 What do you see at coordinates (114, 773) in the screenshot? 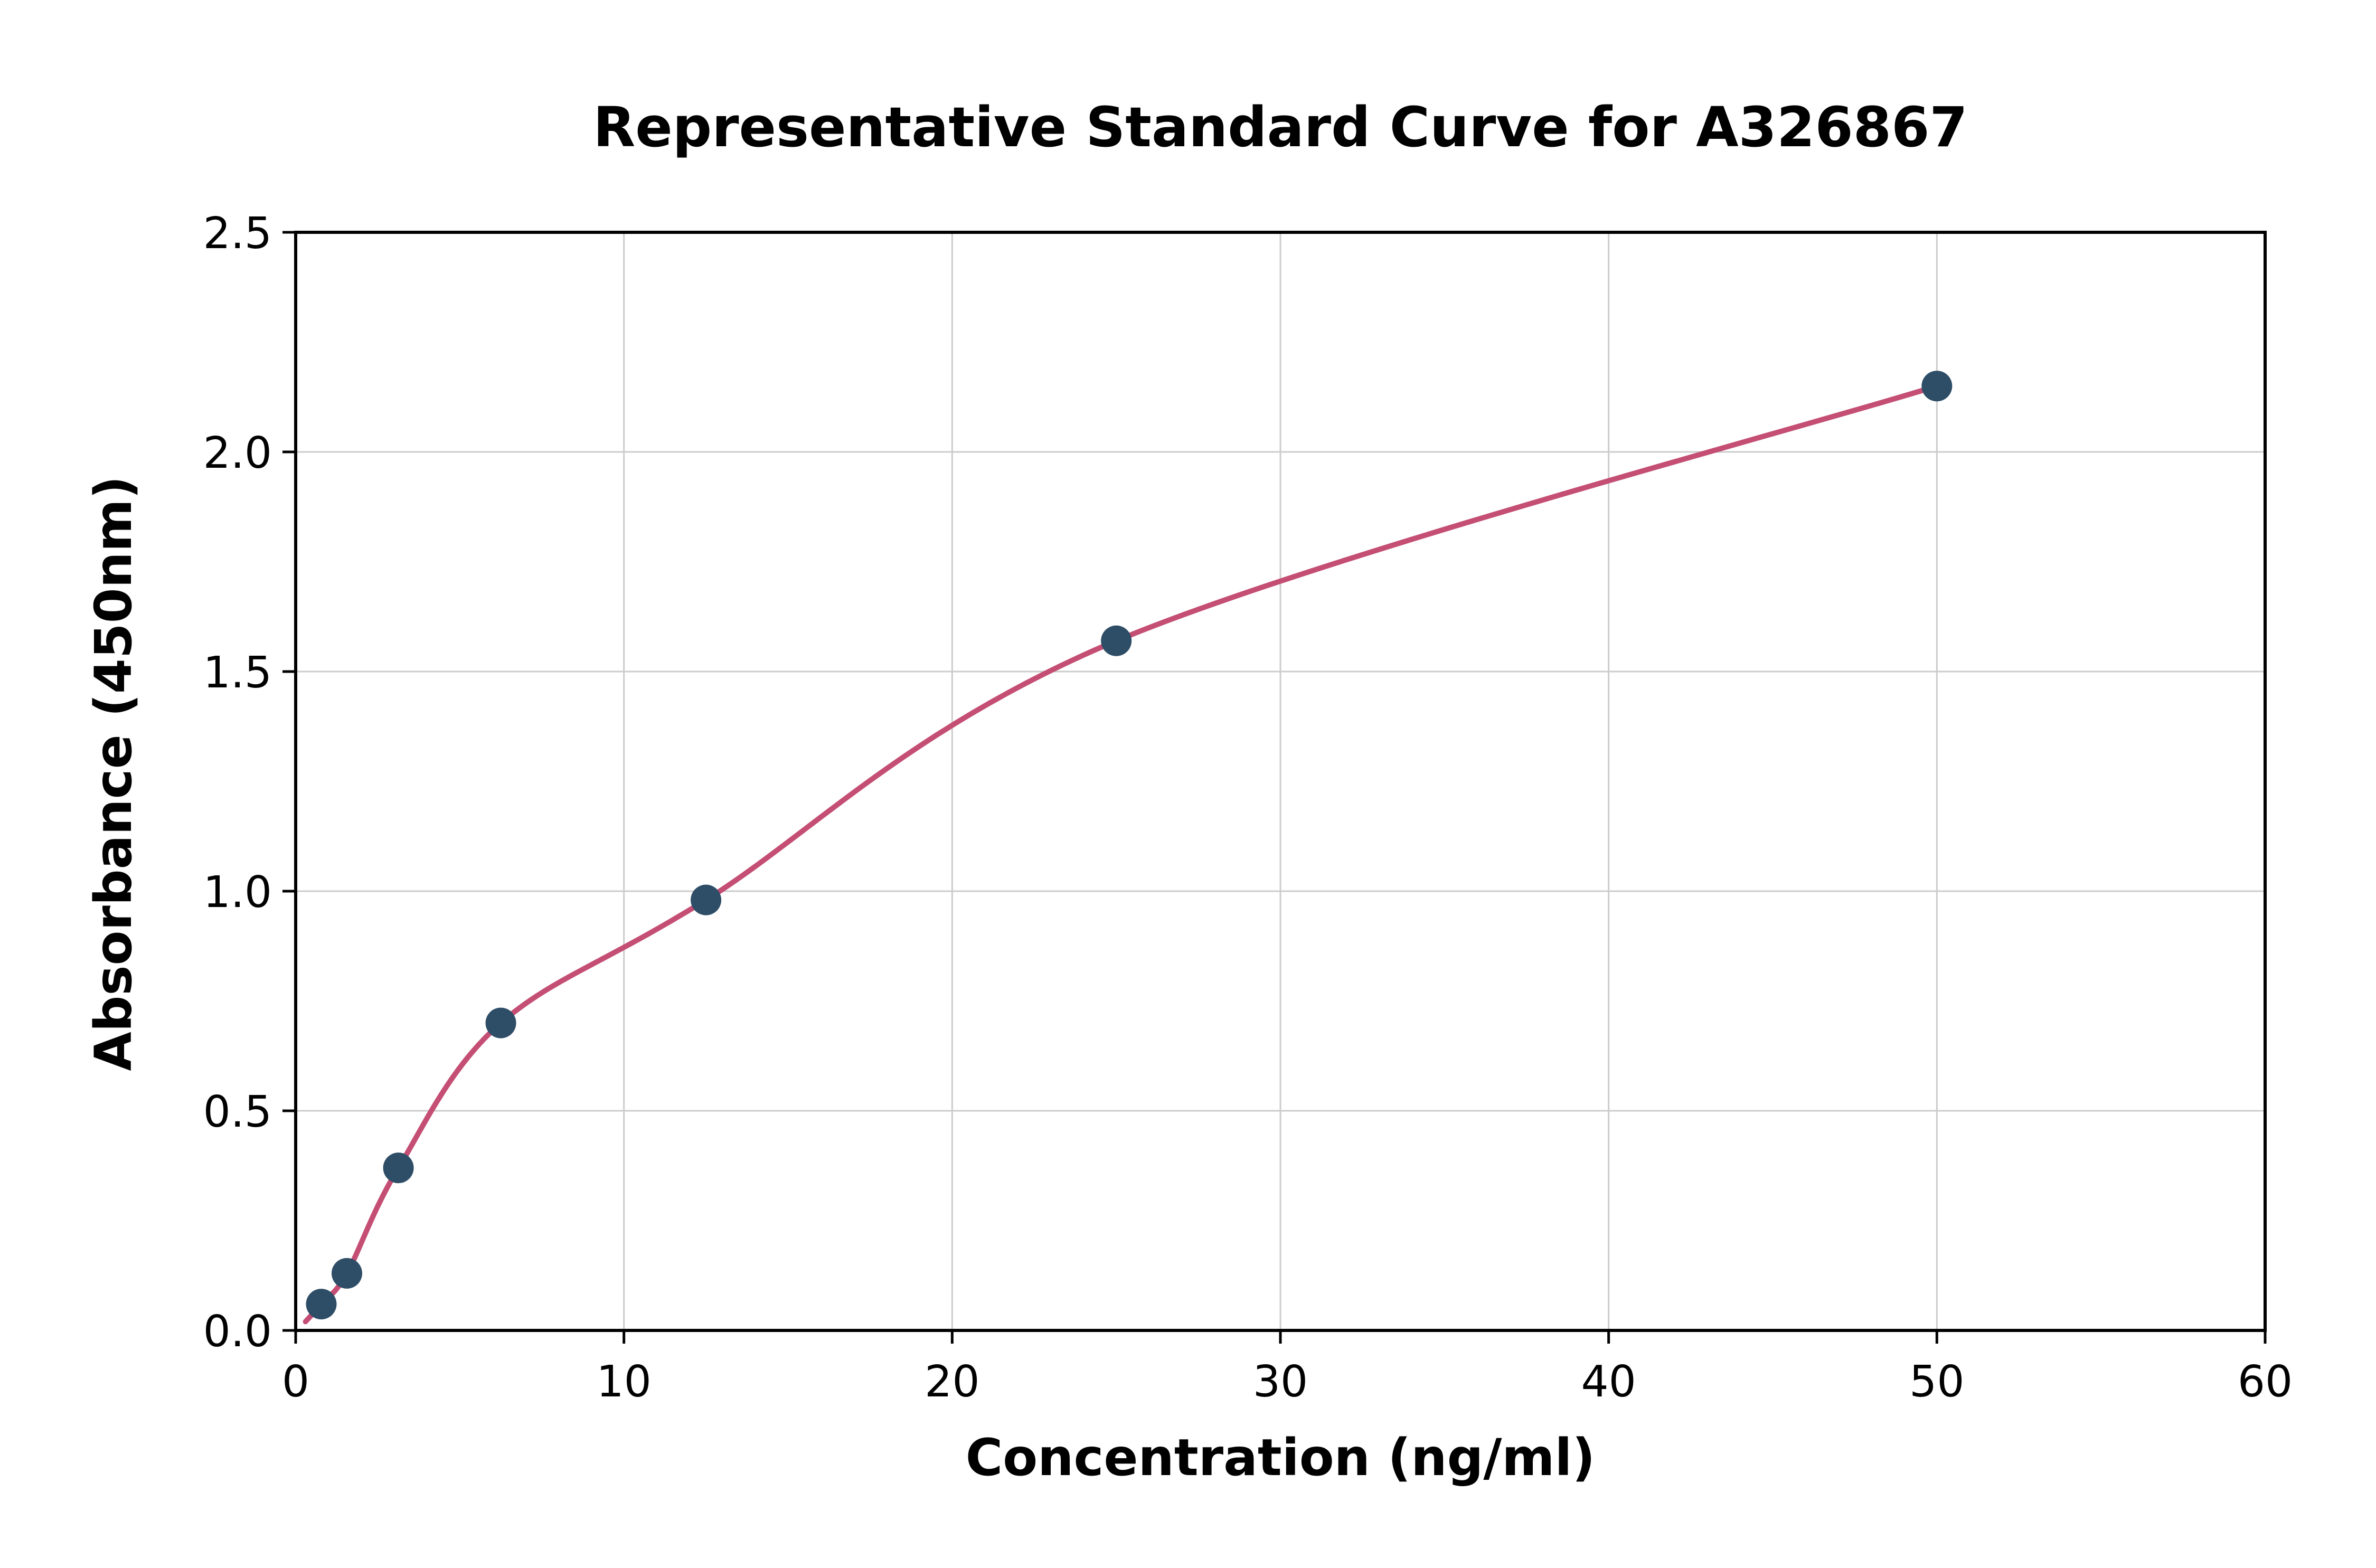
I see `y-axis-label: Absorbance (450nm)` at bounding box center [114, 773].